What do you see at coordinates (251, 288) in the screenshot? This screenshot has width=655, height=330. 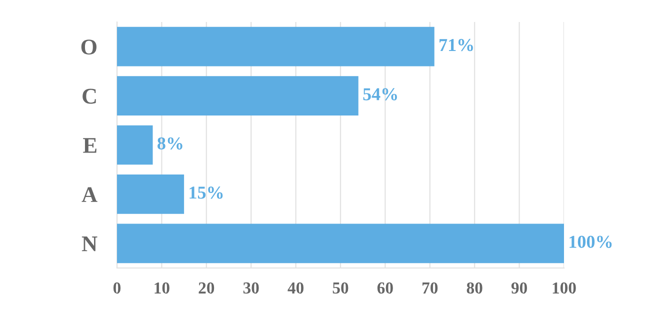 I see `x-tick-label: 30` at bounding box center [251, 288].